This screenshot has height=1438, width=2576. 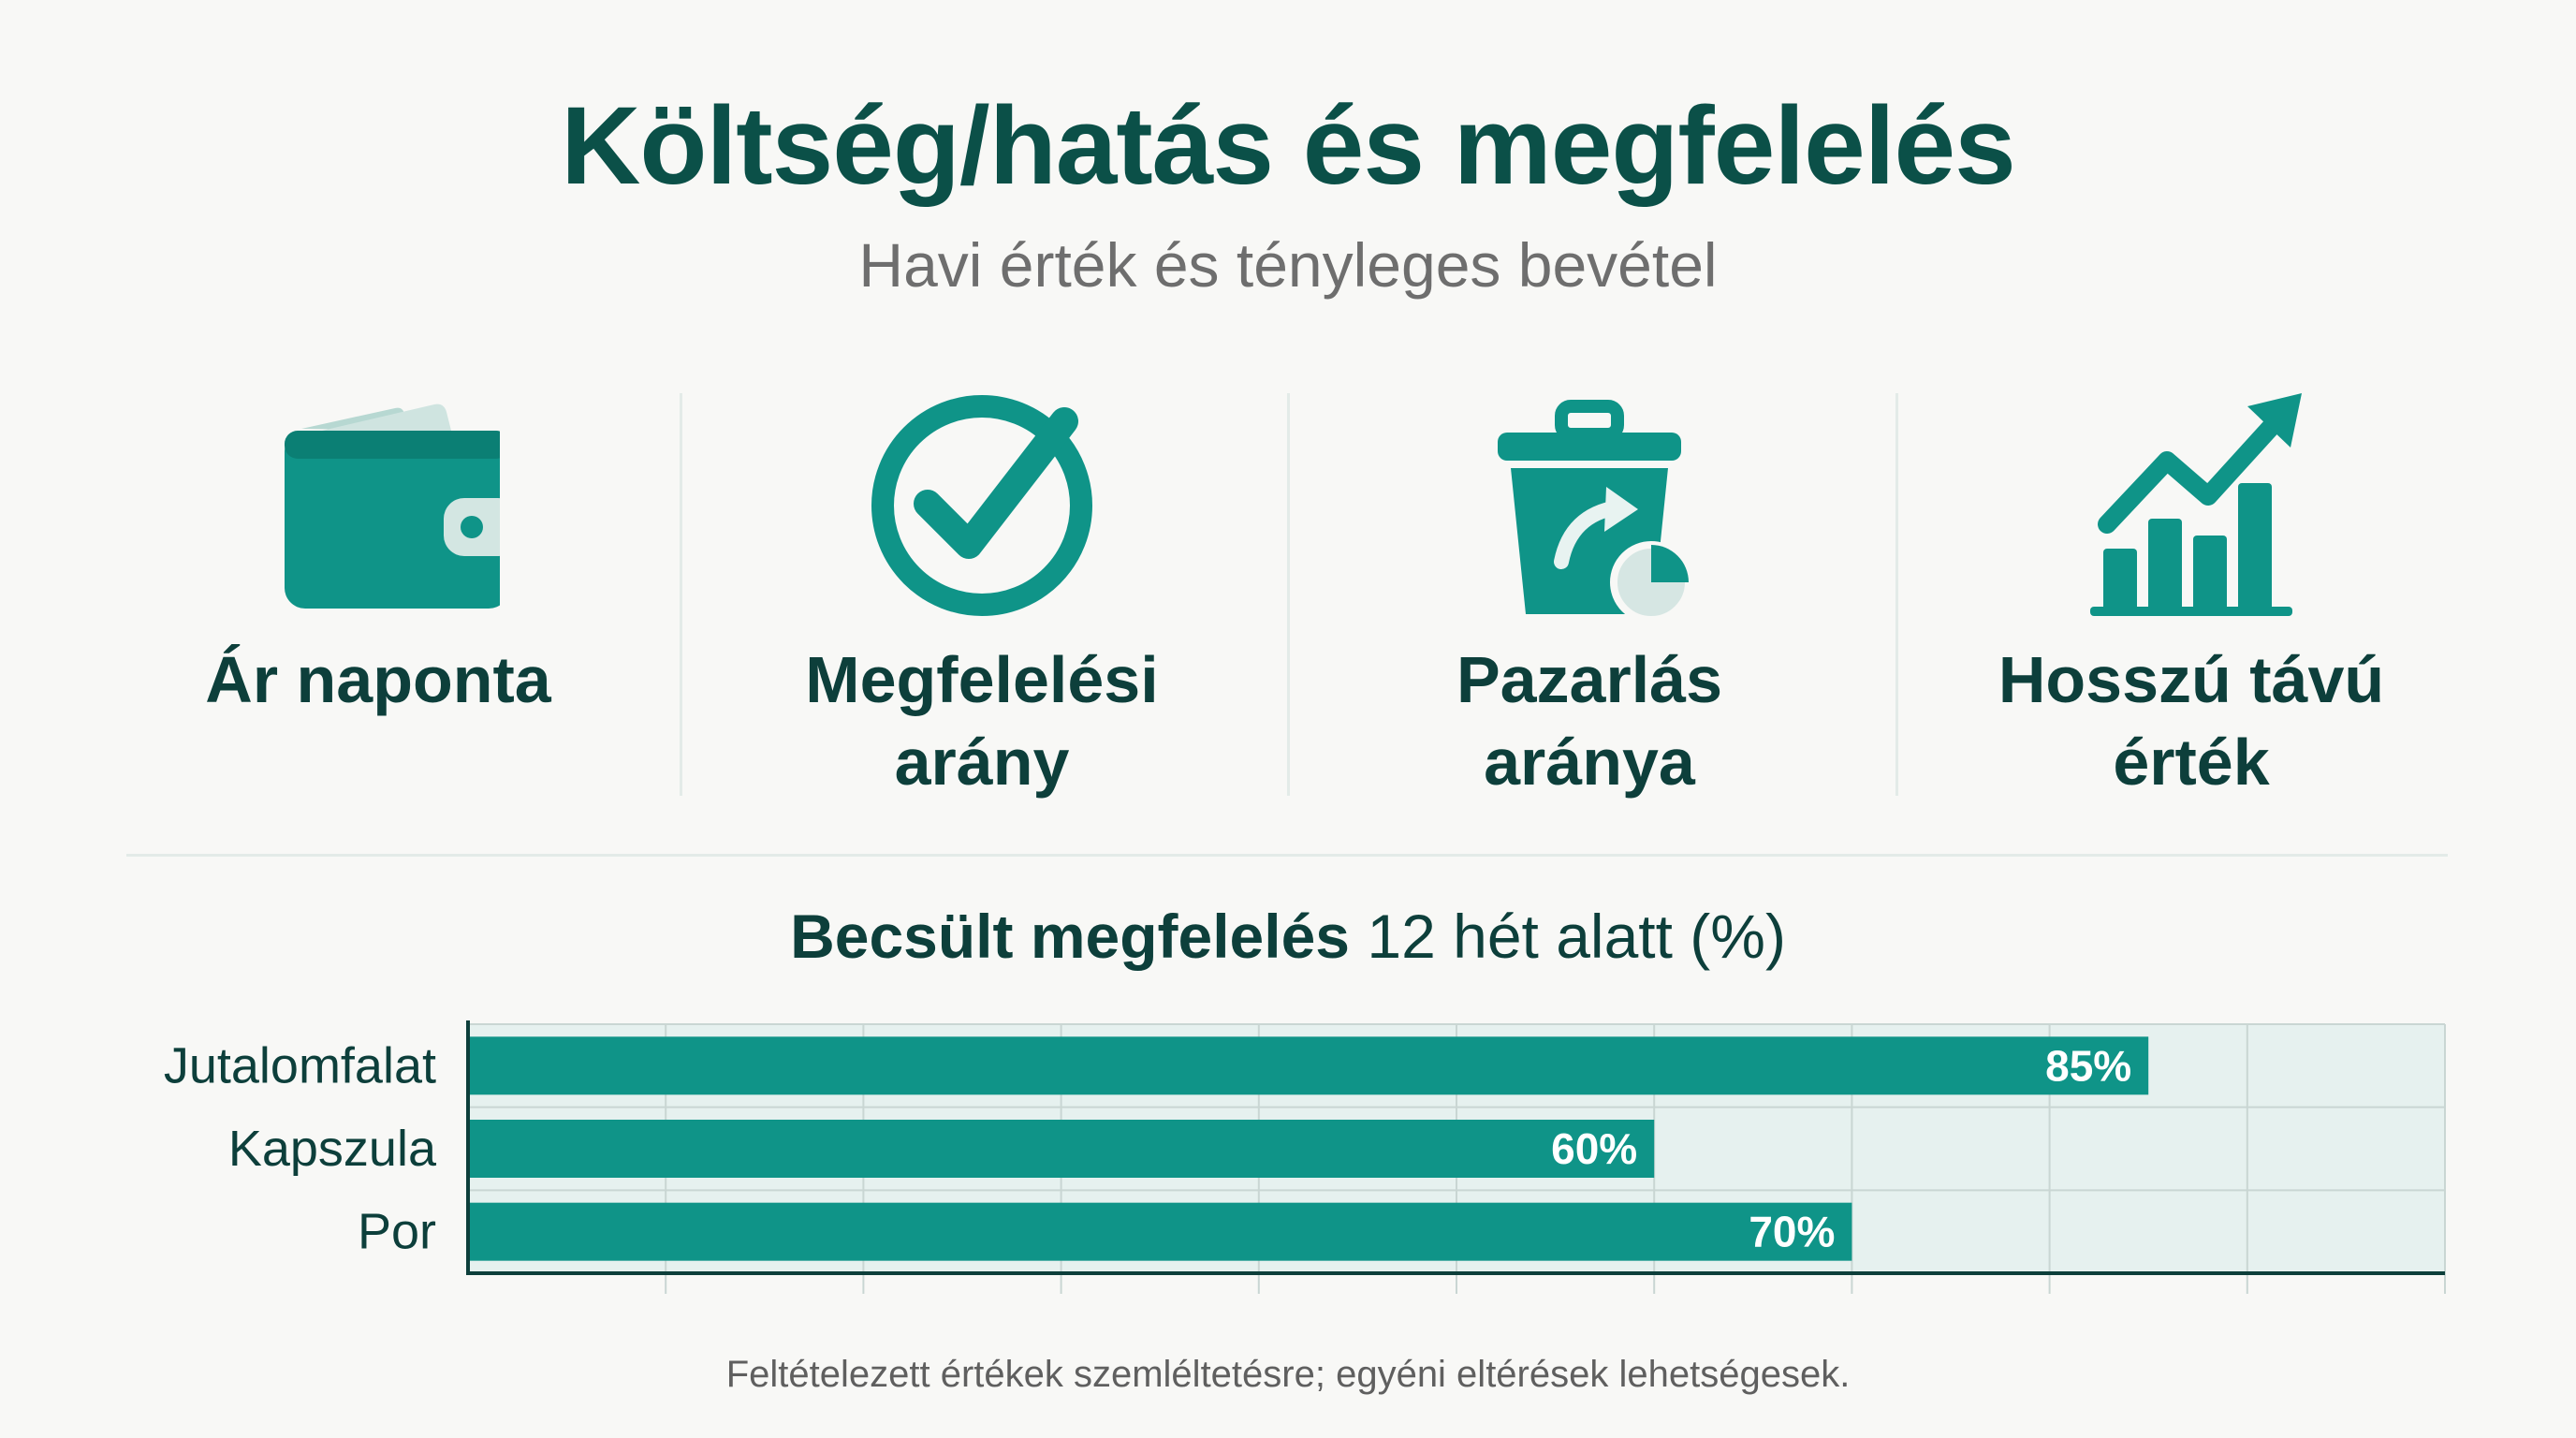 What do you see at coordinates (1576, 936) in the screenshot?
I see `chart-title-regular: 12 hét alatt (%)` at bounding box center [1576, 936].